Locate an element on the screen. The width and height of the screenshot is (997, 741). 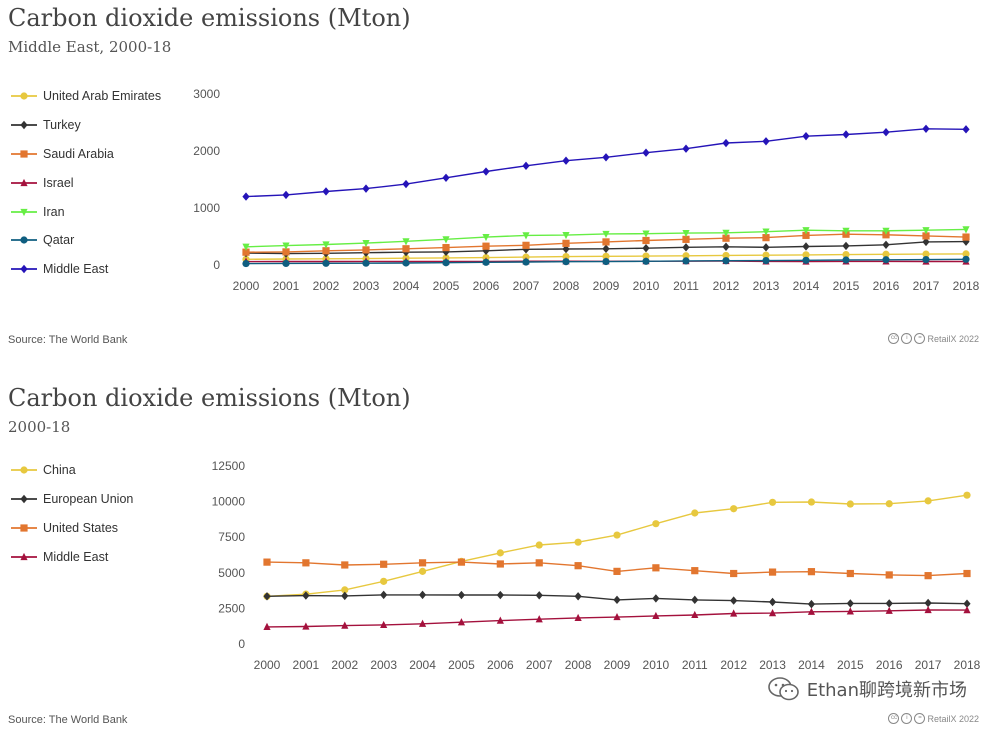
series-qatar is located at coordinates (606, 261).